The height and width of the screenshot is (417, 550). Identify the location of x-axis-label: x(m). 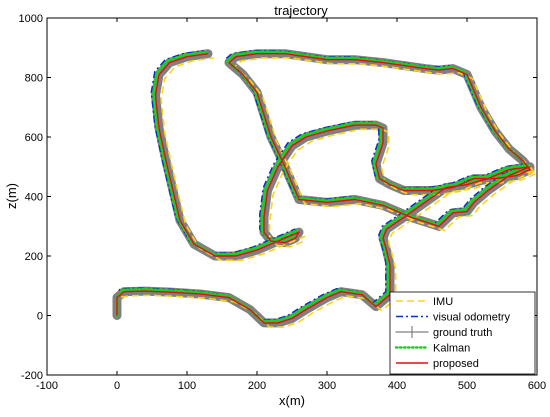
(292, 400).